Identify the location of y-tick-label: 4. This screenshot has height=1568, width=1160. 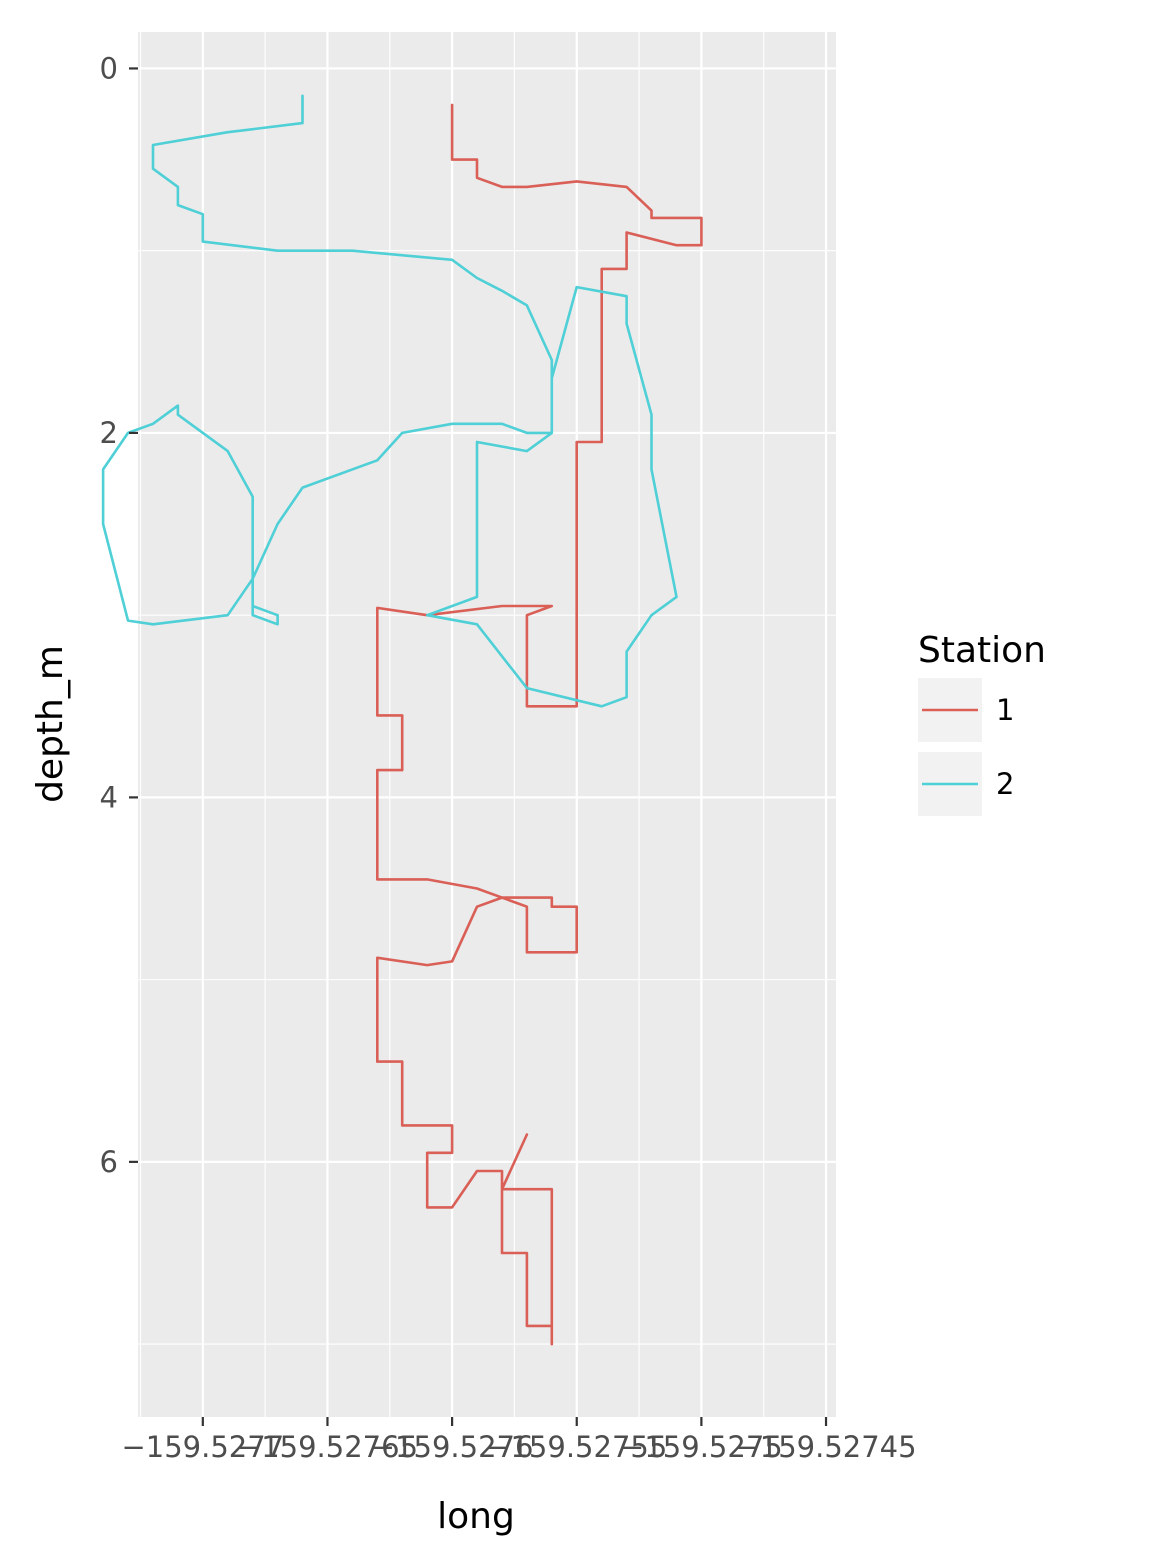
(109, 797).